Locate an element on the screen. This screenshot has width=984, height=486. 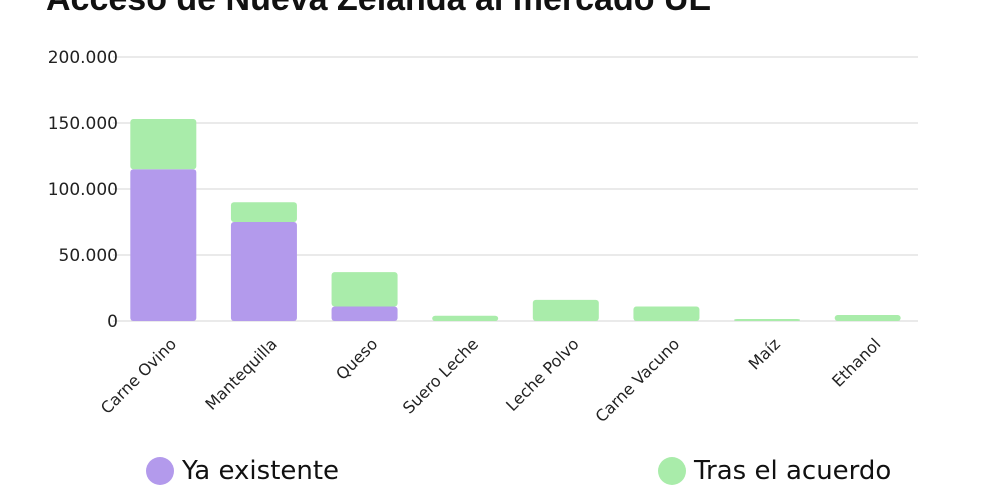
y-tick-label: 100.000 is located at coordinates (83, 190).